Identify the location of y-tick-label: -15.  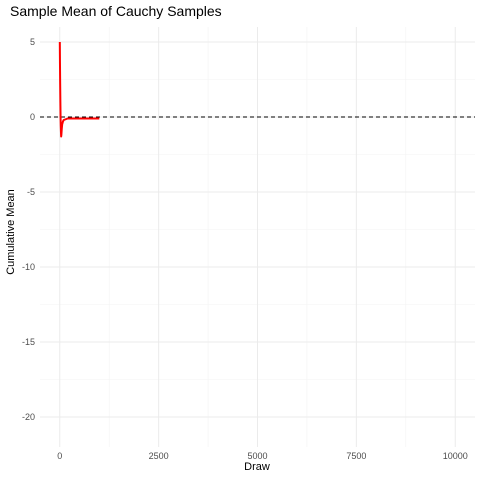
(28, 342).